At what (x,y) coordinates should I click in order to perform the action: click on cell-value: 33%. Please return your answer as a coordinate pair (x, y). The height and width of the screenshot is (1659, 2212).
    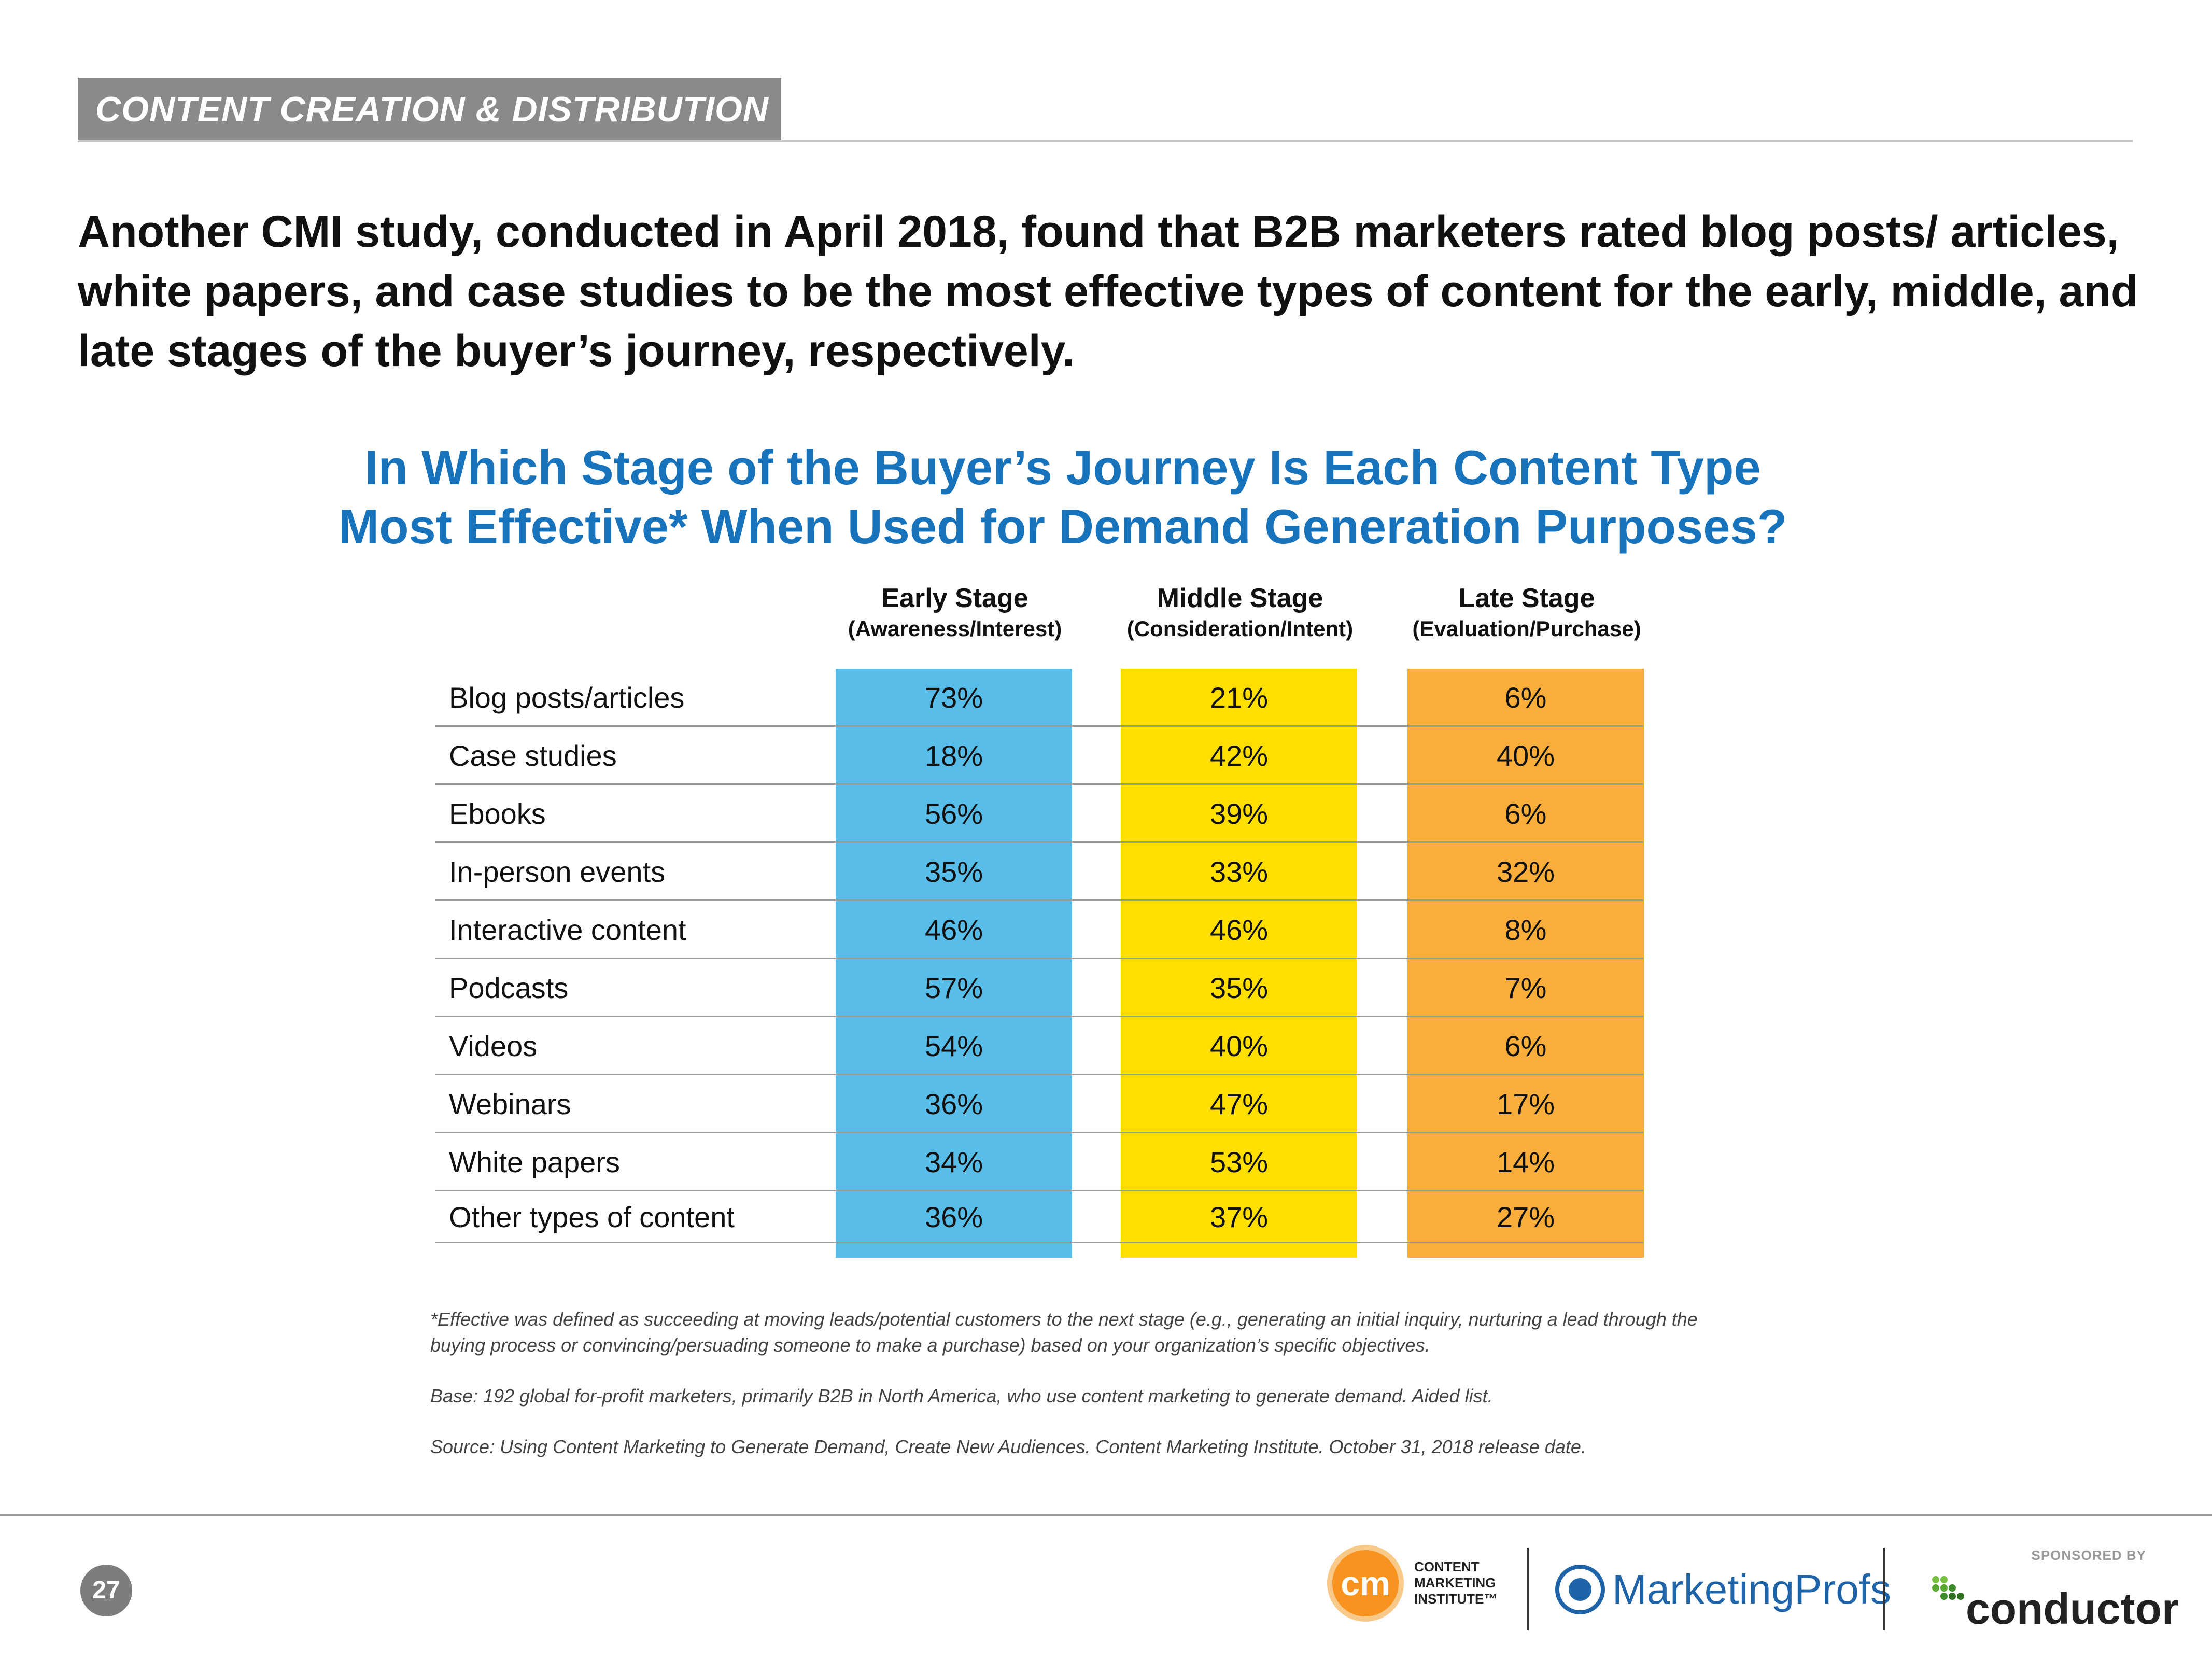
    Looking at the image, I should click on (1239, 871).